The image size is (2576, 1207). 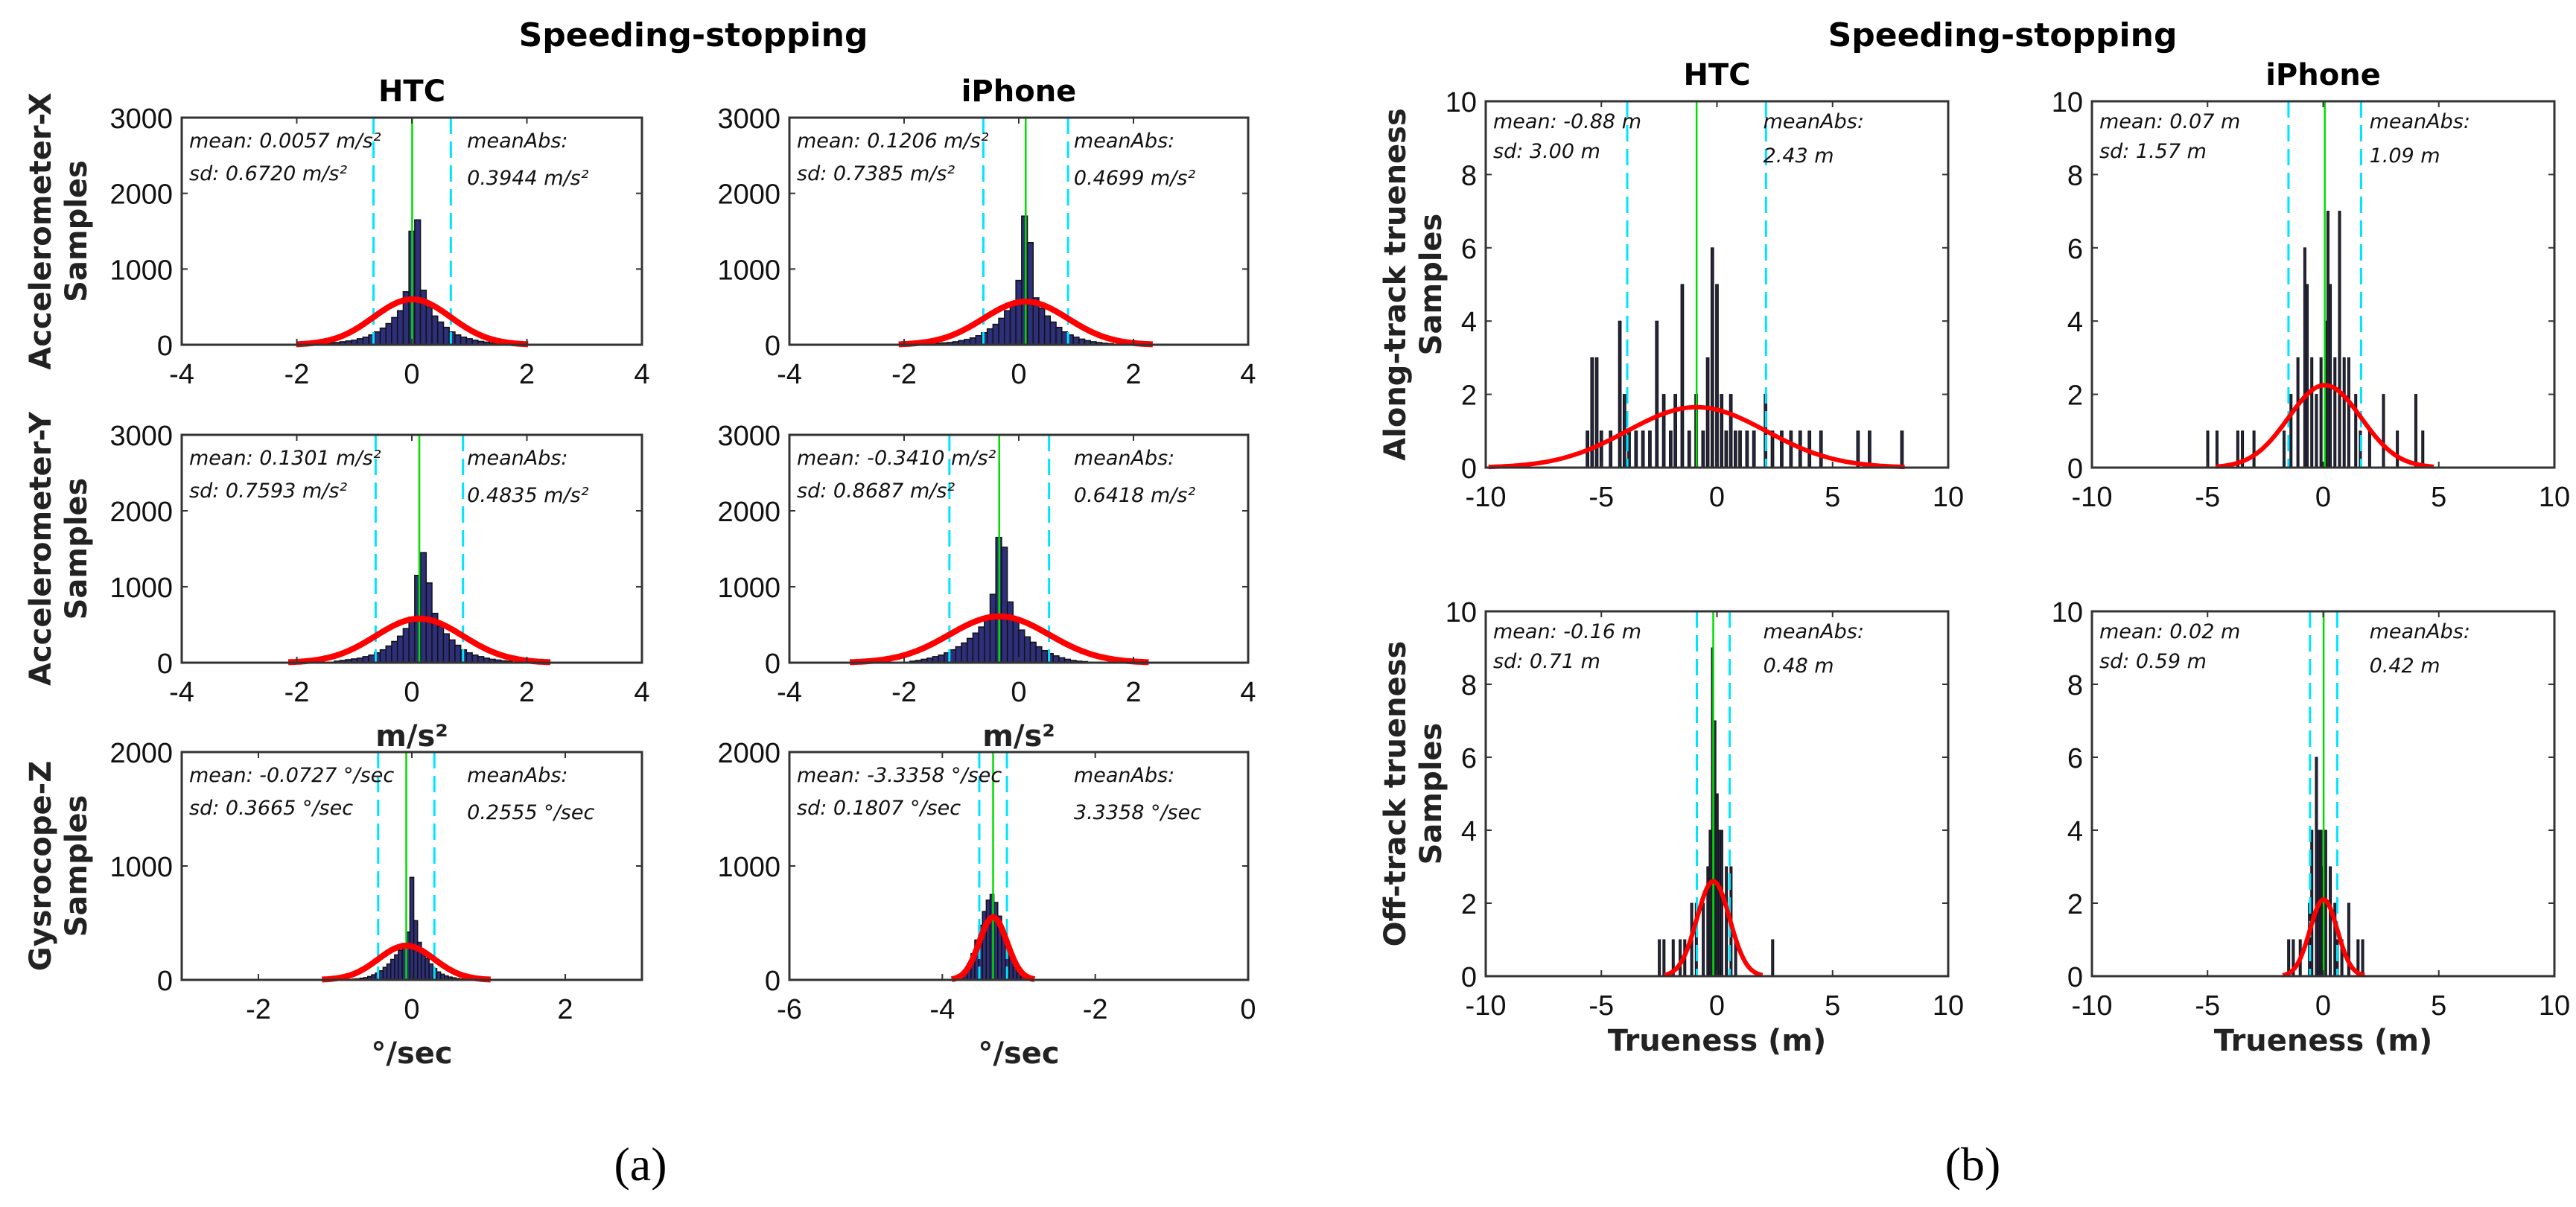 What do you see at coordinates (1469, 322) in the screenshot?
I see `y-tick-label: 4` at bounding box center [1469, 322].